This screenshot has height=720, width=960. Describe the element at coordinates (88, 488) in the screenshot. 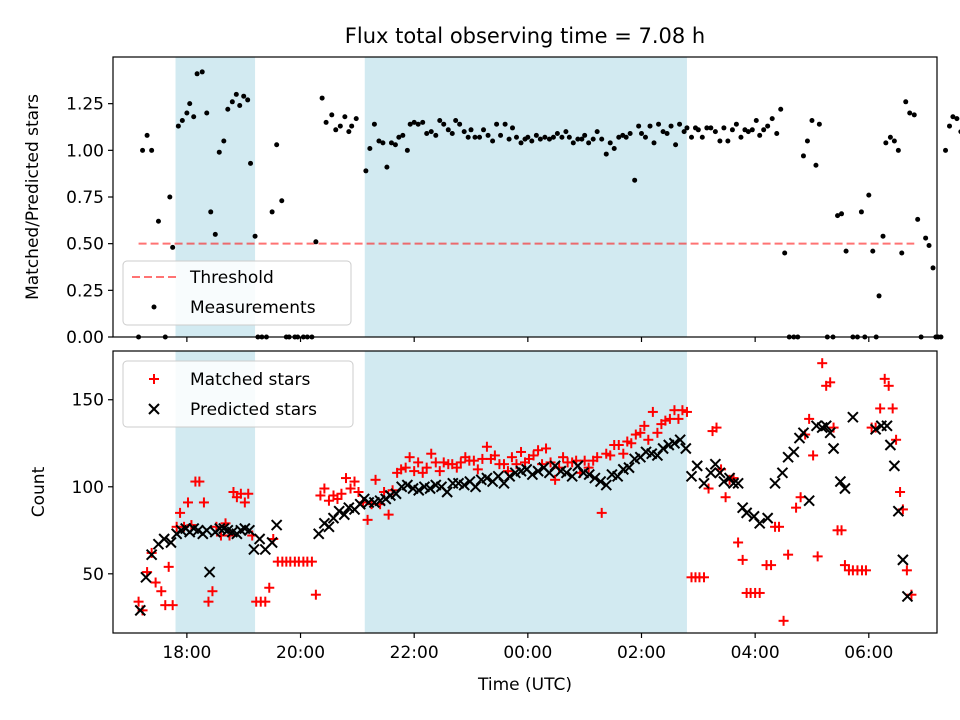

I see `y-tick-label: 100` at that location.